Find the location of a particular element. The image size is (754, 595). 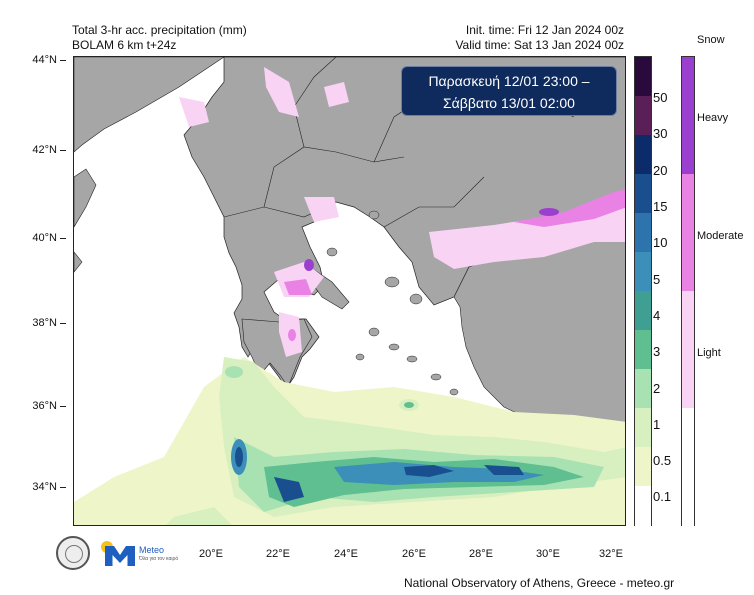

lat-label-44: 44°N is located at coordinates (49, 60).